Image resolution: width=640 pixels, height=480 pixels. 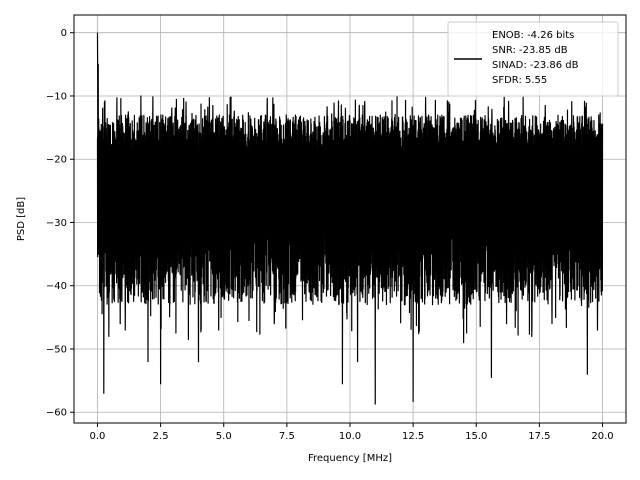 I want to click on y-tick-label: −60, so click(x=56, y=413).